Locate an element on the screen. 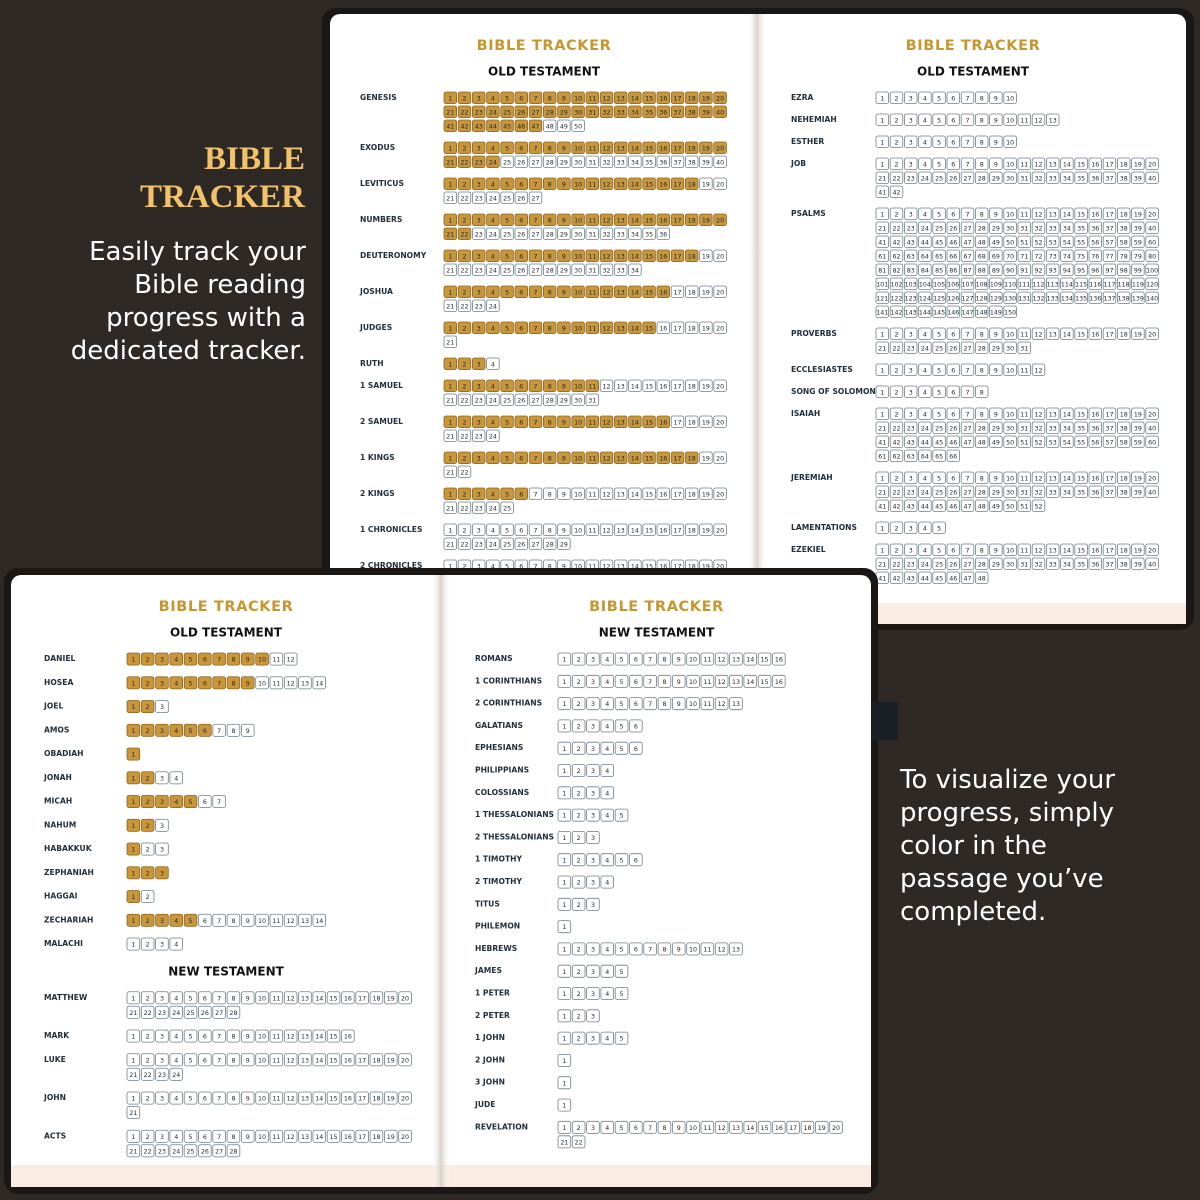 The height and width of the screenshot is (1200, 1200). chapter-number: 103 is located at coordinates (911, 284).